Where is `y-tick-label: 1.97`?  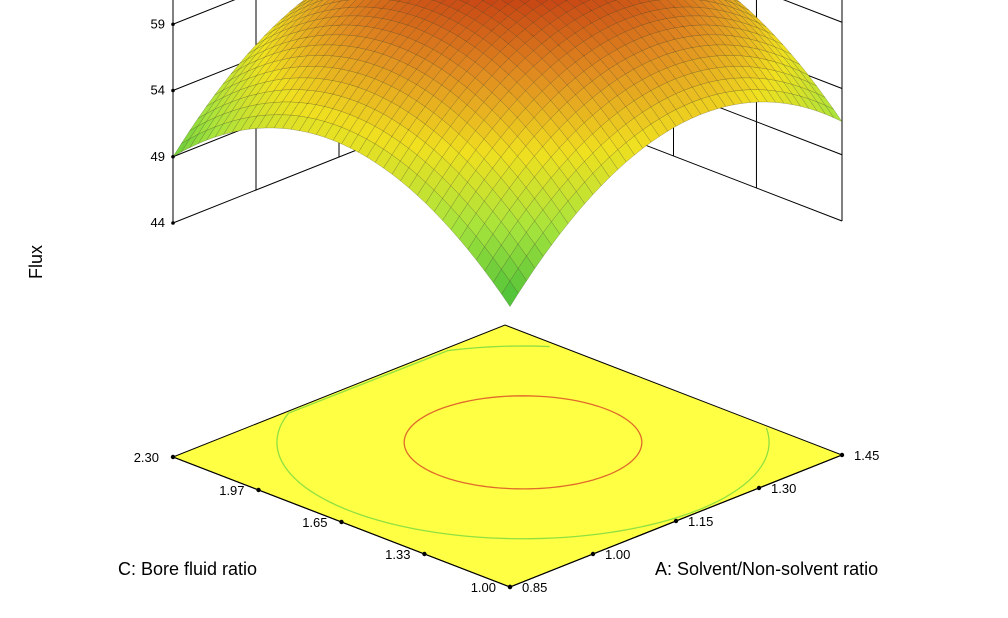
y-tick-label: 1.97 is located at coordinates (231, 490).